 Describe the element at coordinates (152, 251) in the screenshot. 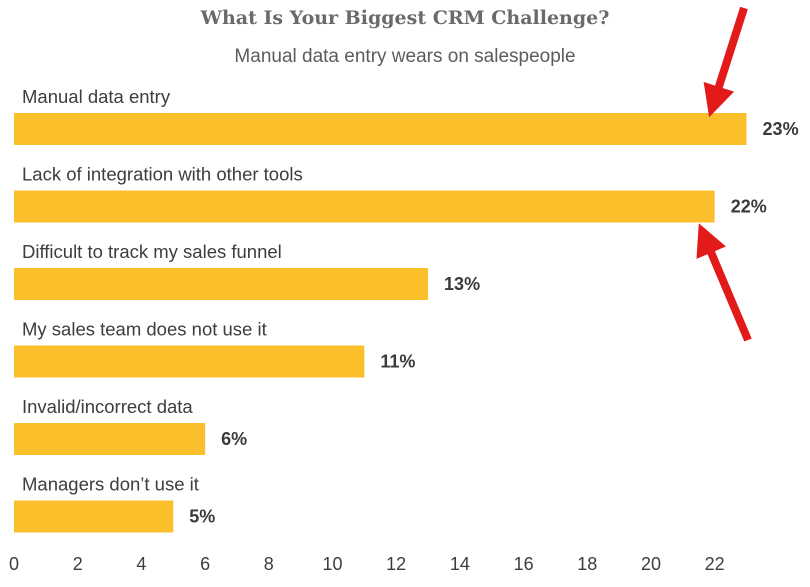

I see `category-label: Difficult to track my sales funnel` at that location.